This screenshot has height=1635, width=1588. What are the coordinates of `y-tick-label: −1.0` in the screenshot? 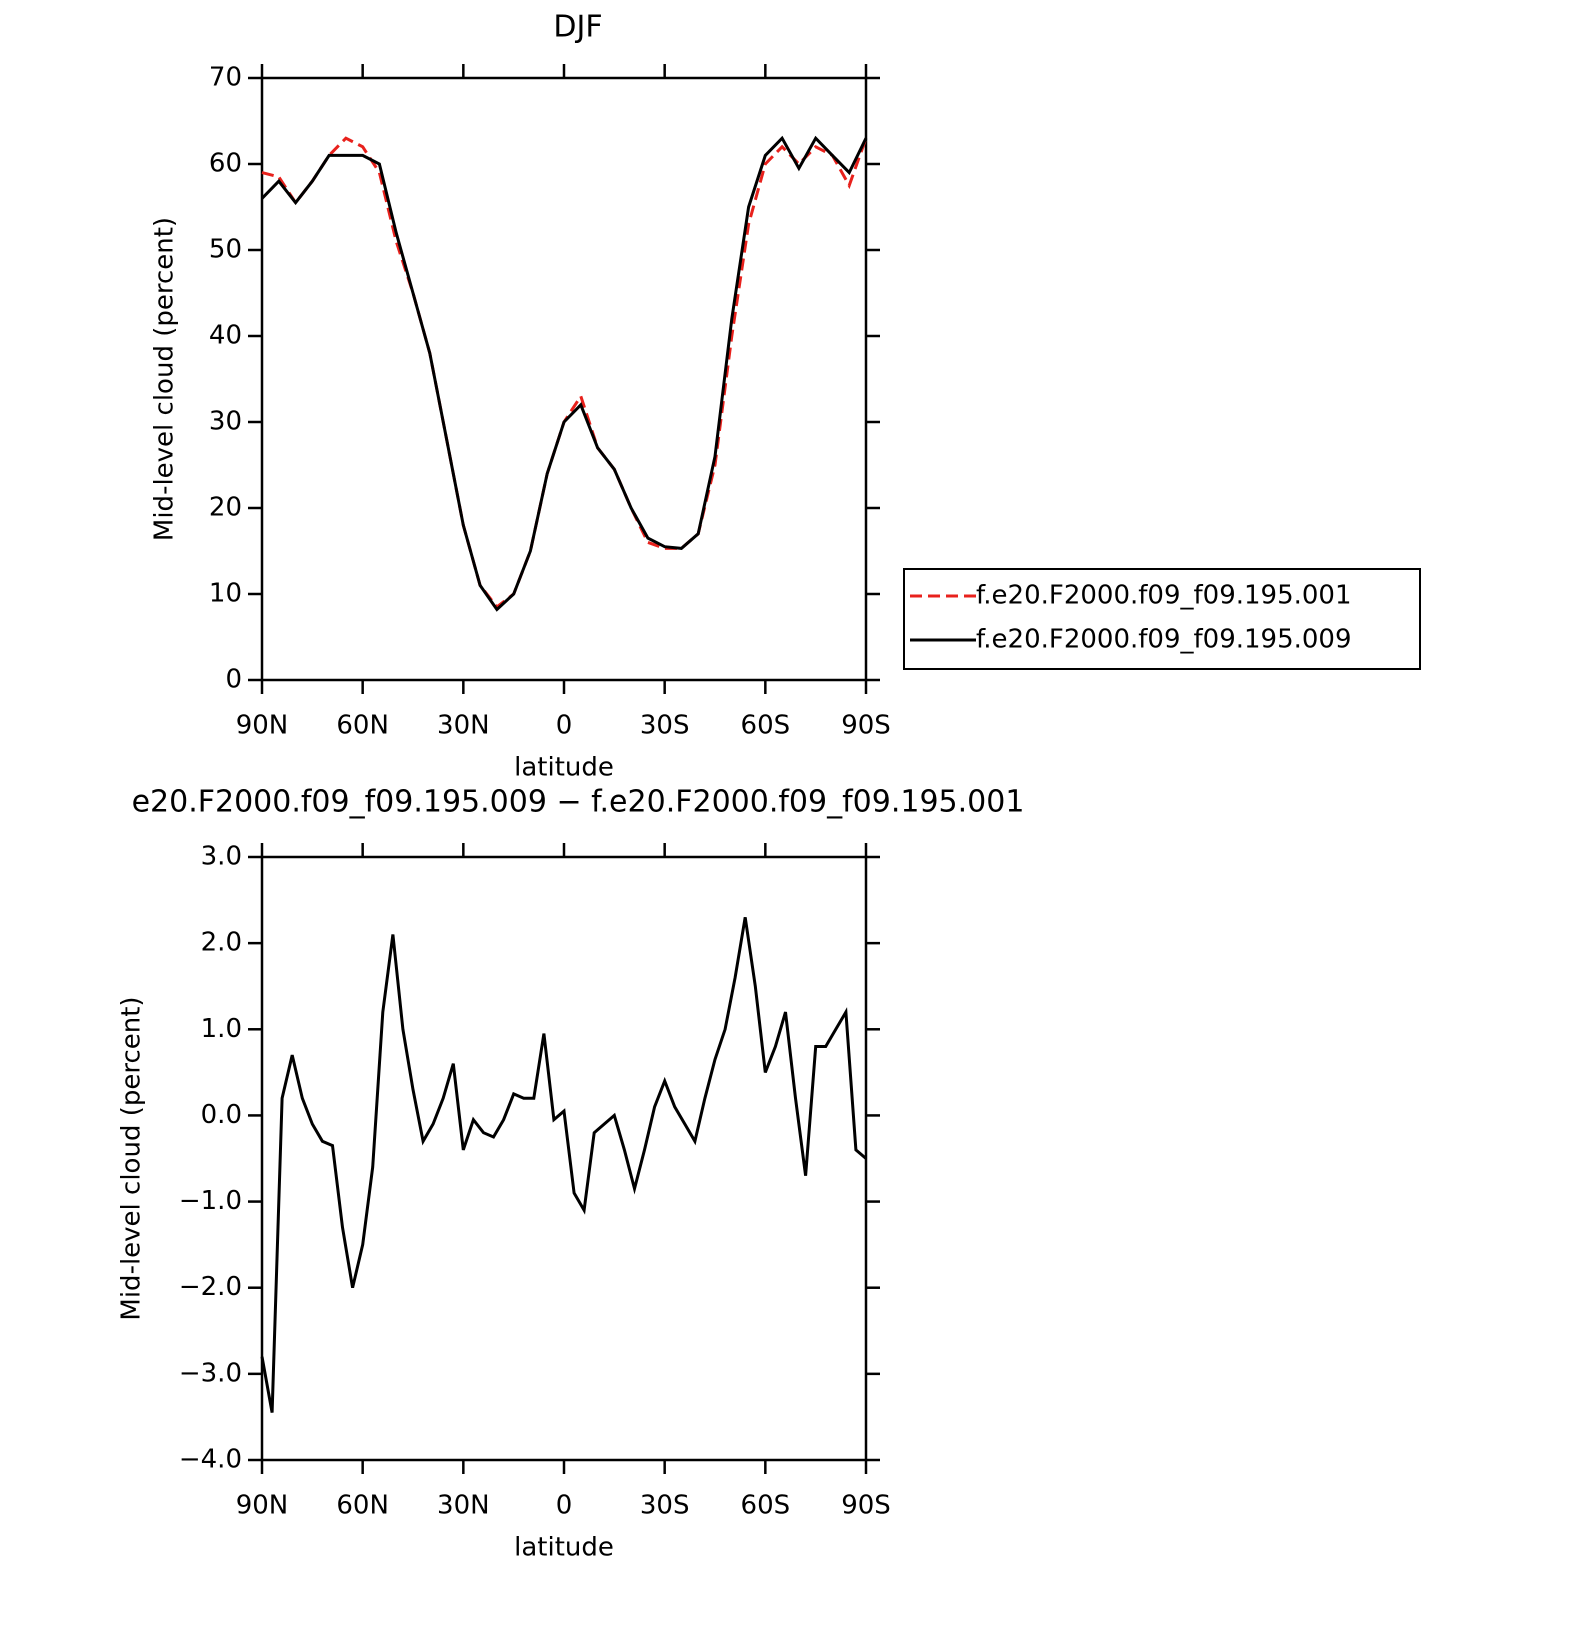 It's located at (210, 1201).